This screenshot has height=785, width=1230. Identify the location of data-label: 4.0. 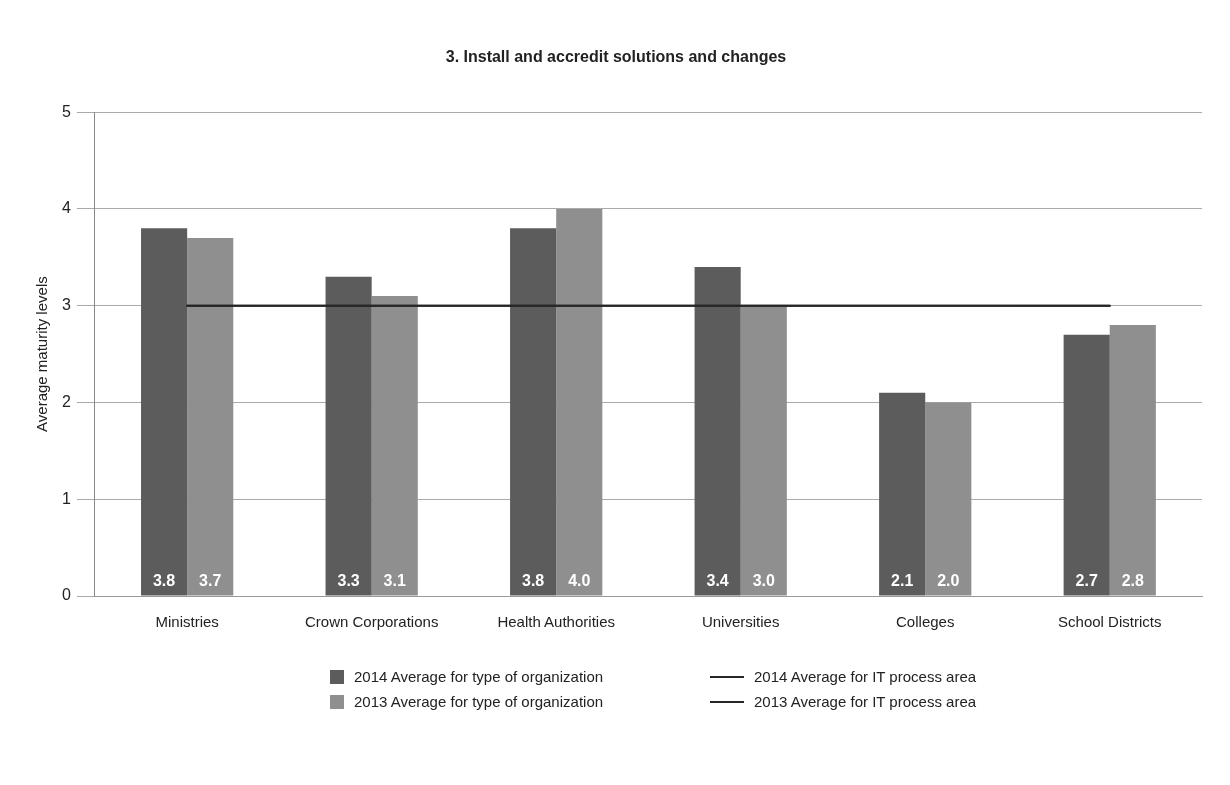
(579, 581).